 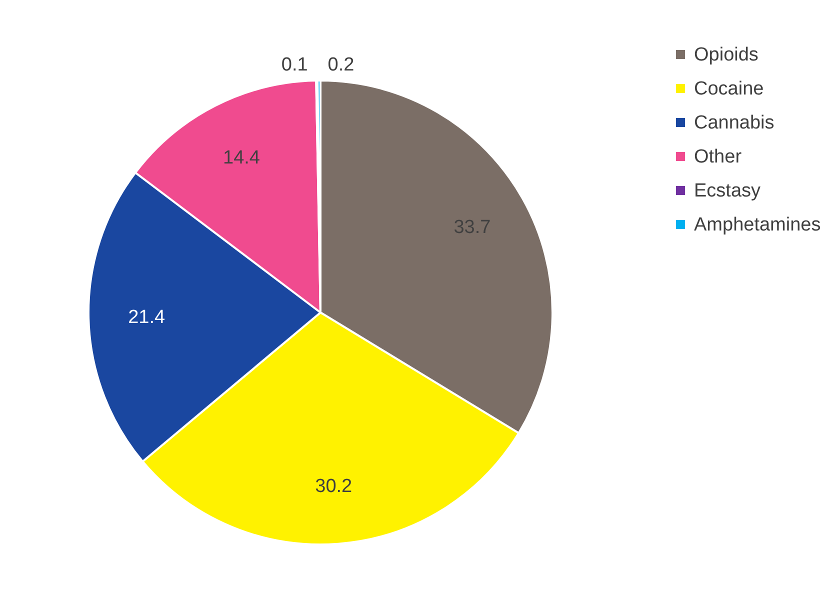 I want to click on legend-label: Cocaine, so click(x=729, y=89).